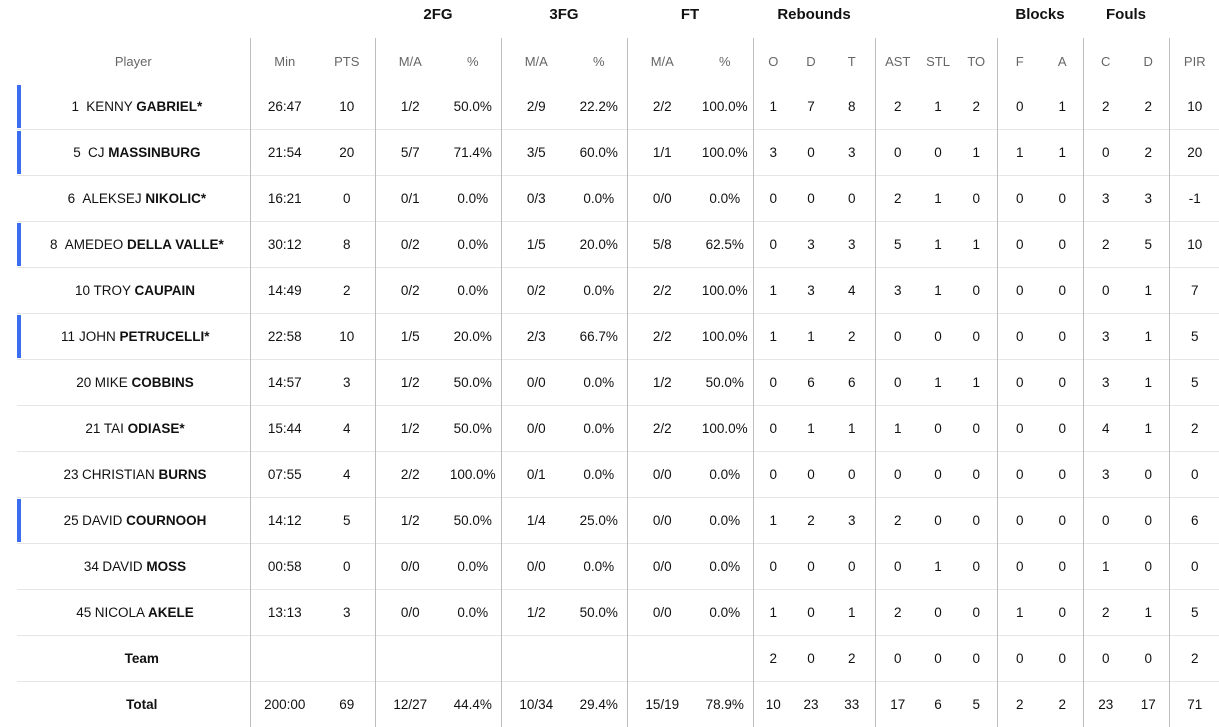 The width and height of the screenshot is (1219, 727). Describe the element at coordinates (109, 106) in the screenshot. I see `player-first-name: KENNY` at that location.